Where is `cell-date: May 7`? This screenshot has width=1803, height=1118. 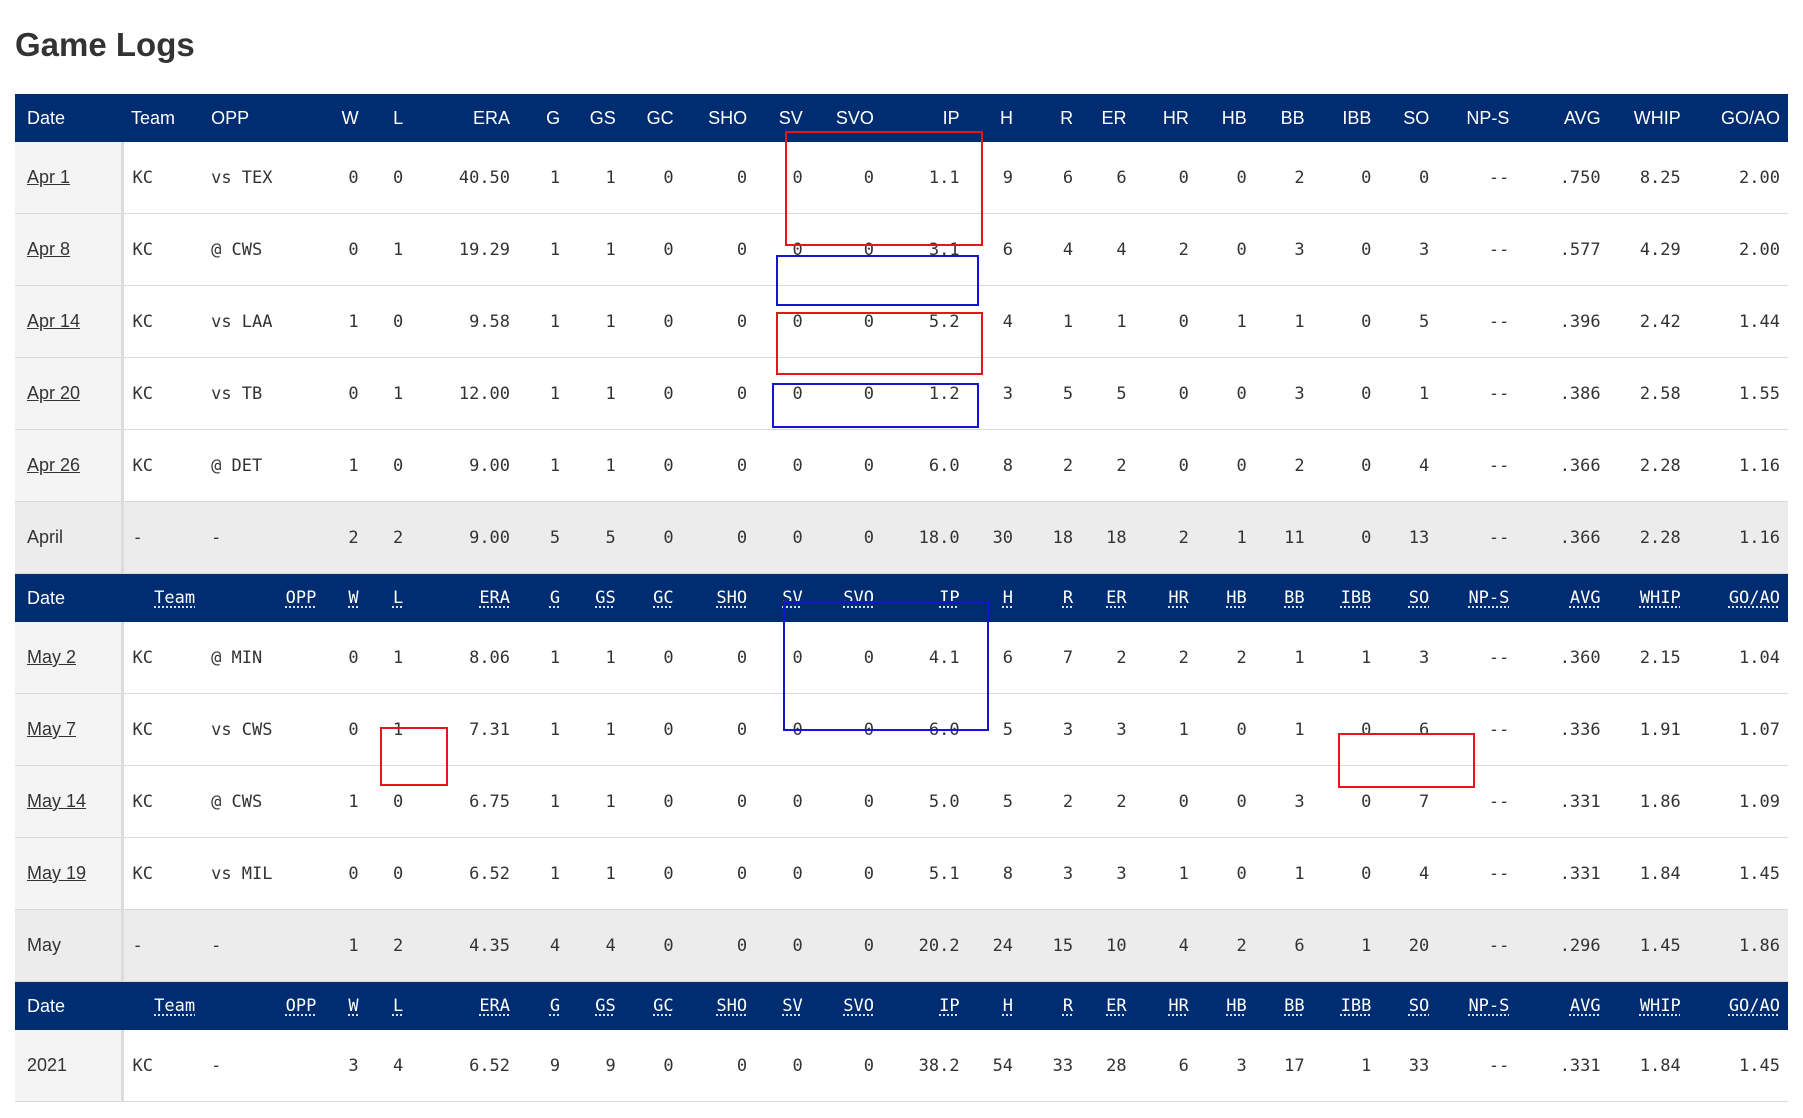
cell-date: May 7 is located at coordinates (70, 729).